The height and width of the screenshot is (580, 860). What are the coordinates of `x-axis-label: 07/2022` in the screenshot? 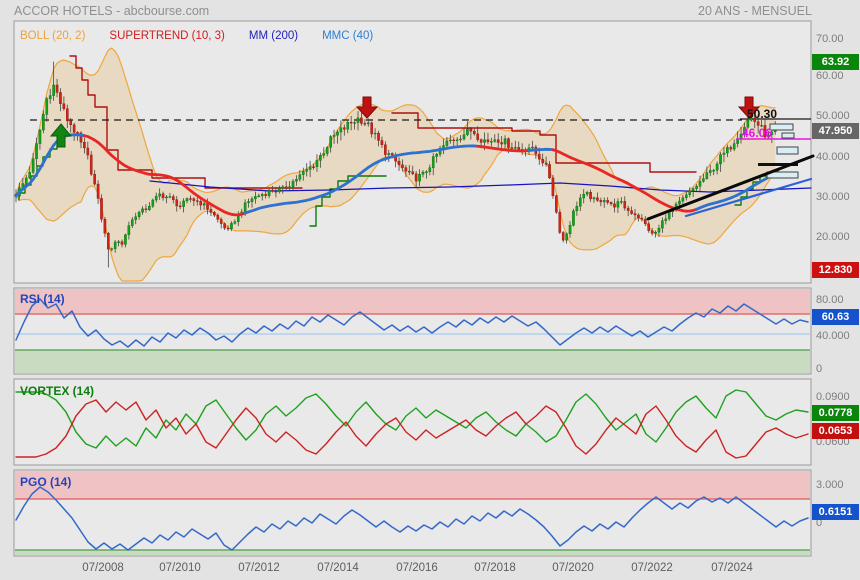 It's located at (652, 568).